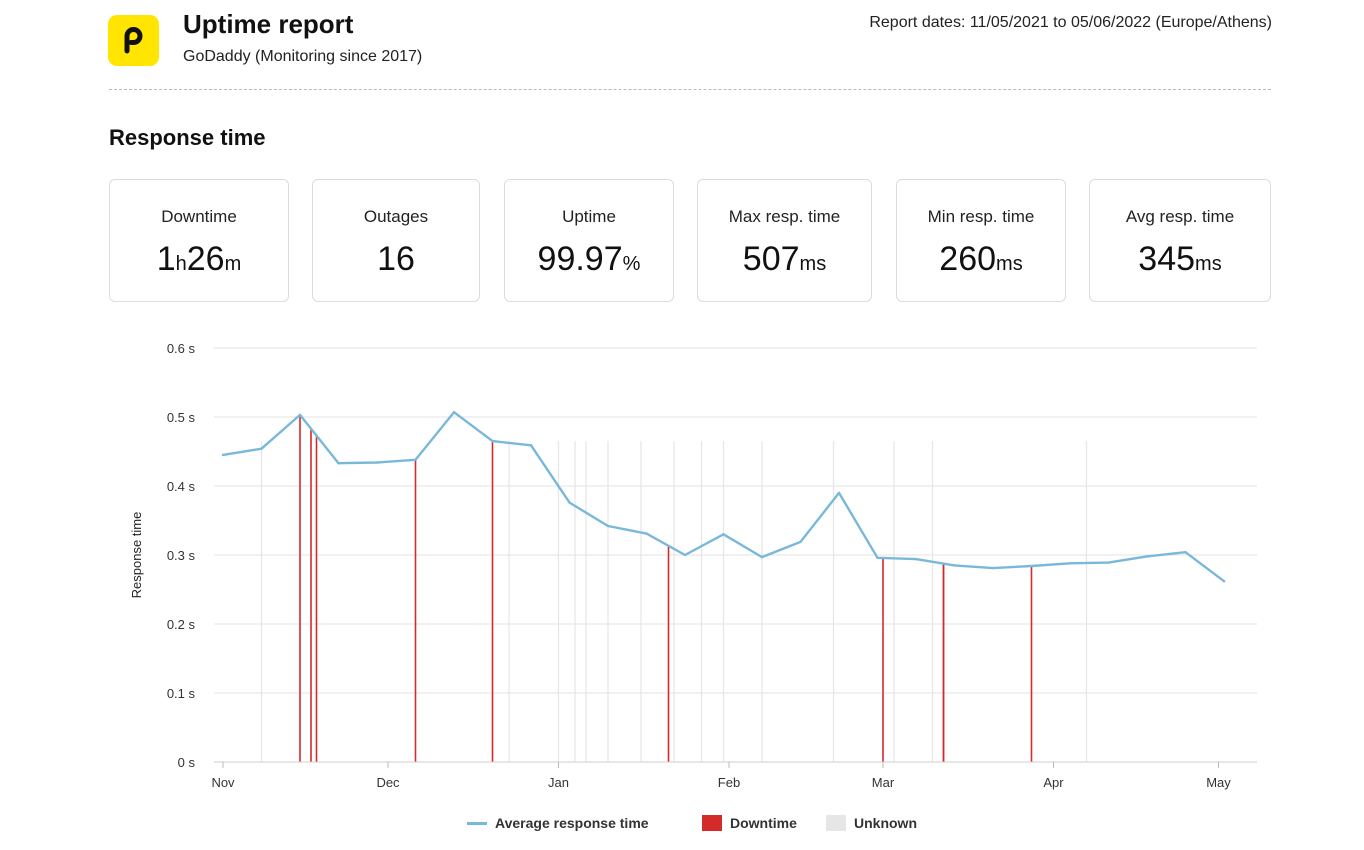  I want to click on stat-number: 16, so click(396, 259).